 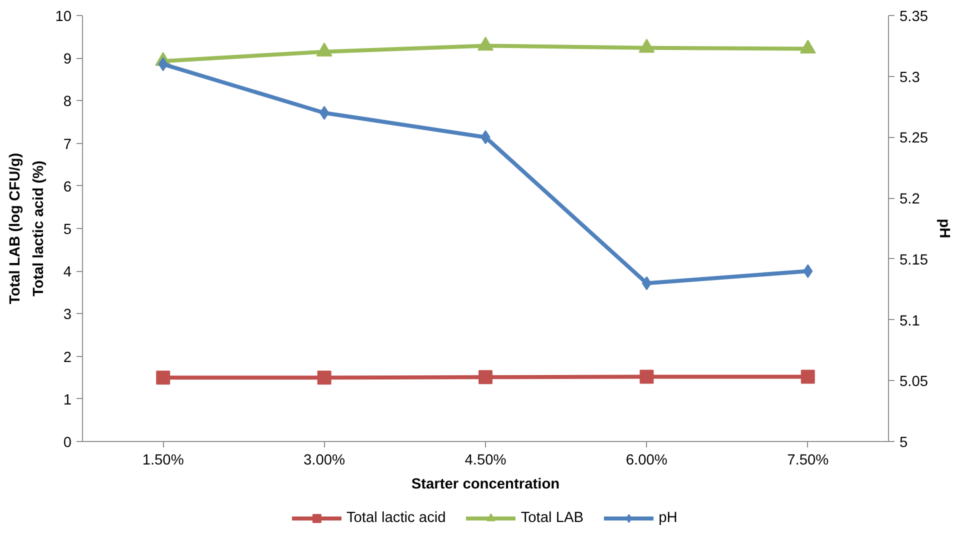 I want to click on legend-label: Total LAB, so click(x=552, y=518).